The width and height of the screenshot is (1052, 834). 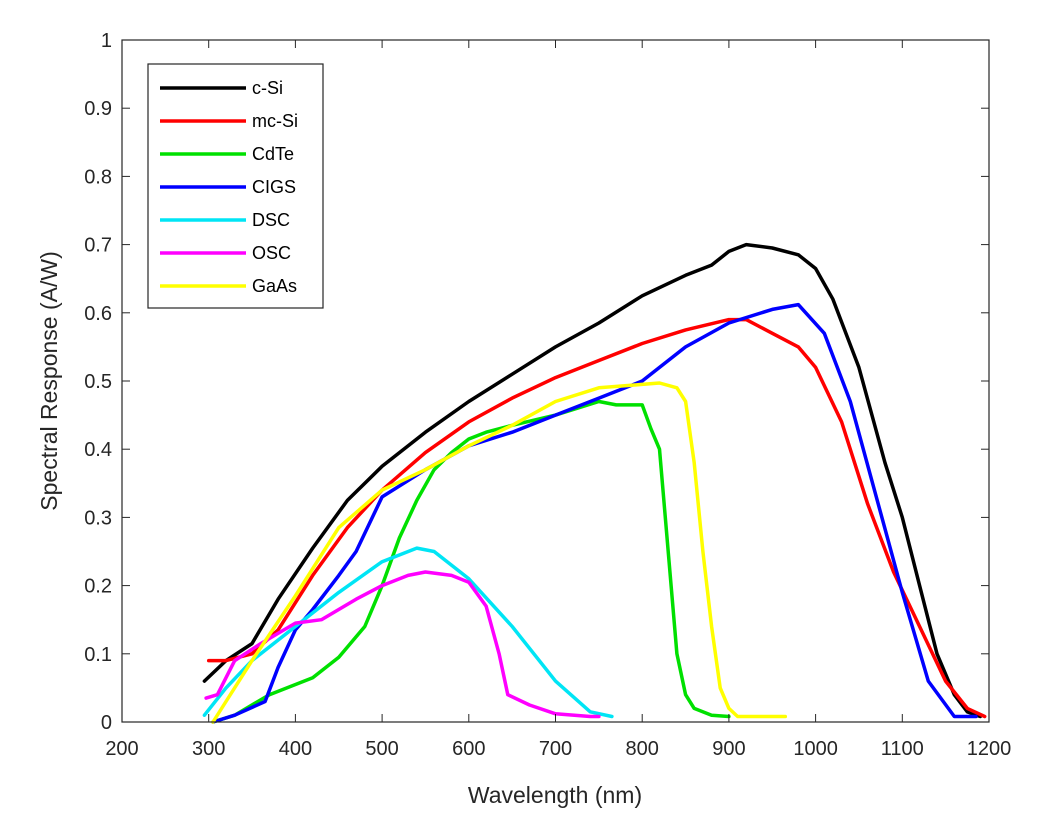 What do you see at coordinates (106, 723) in the screenshot?
I see `y-tick-label: 0` at bounding box center [106, 723].